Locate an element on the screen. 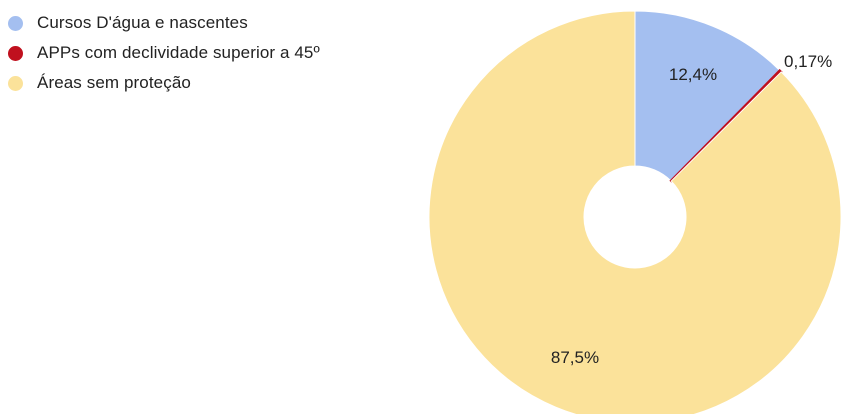 The width and height of the screenshot is (852, 414). pie-slice-cursos-d-agua-e-nascentes is located at coordinates (707, 96).